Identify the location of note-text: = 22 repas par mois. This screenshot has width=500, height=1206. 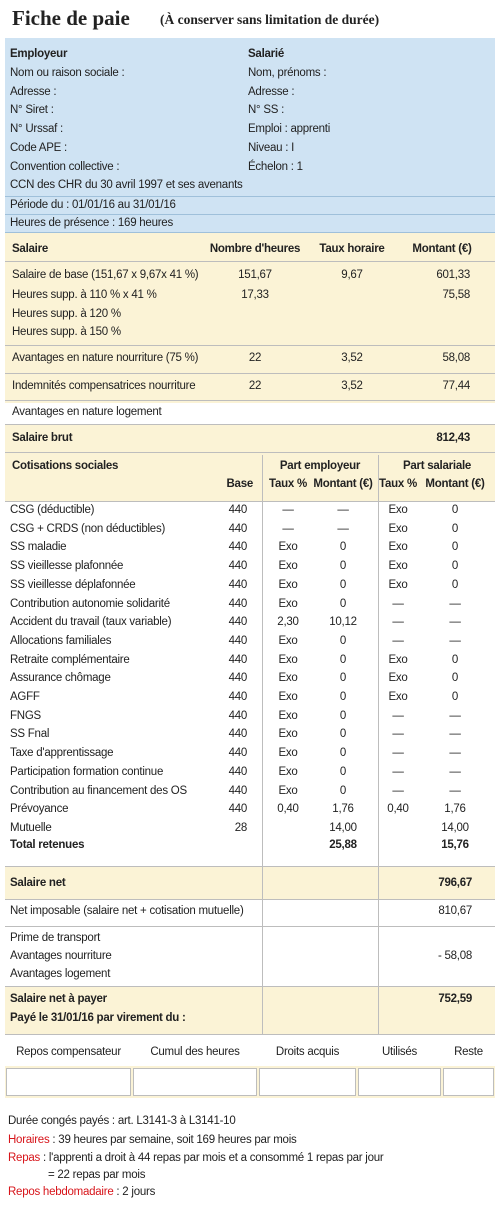
(97, 1175).